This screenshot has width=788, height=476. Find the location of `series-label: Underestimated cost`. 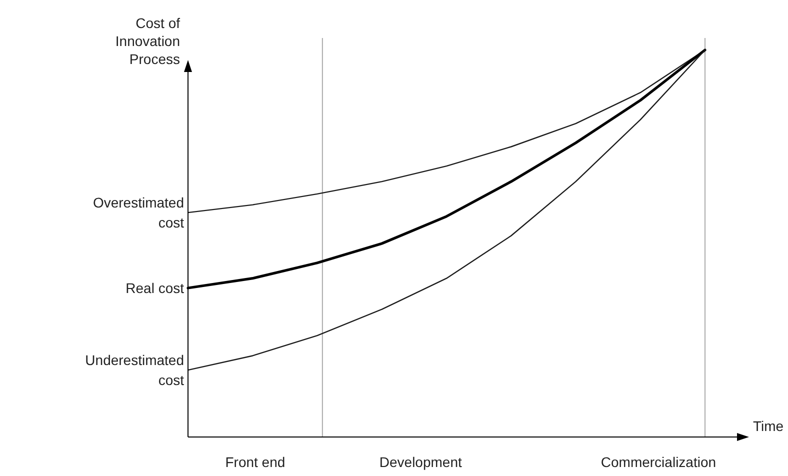

series-label: Underestimated cost is located at coordinates (134, 370).